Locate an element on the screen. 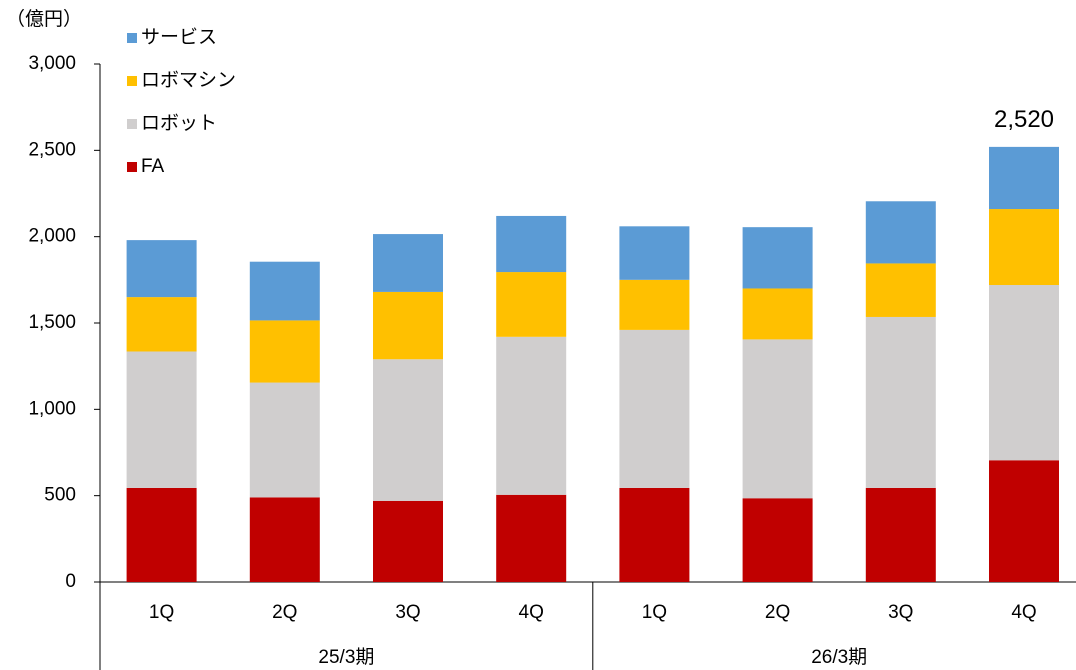 This screenshot has height=670, width=1076. y-tick-label: 0 is located at coordinates (70, 581).